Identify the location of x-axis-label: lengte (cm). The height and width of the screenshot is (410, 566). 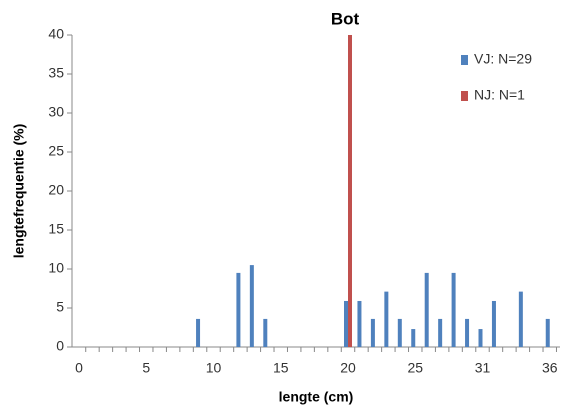
(316, 397).